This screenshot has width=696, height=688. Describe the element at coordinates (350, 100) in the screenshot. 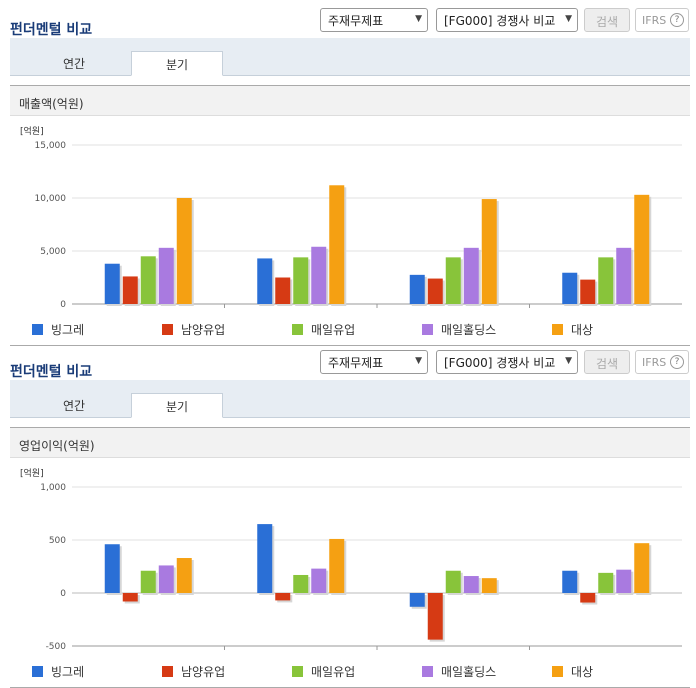

I see `metric-title: 매출액(억원)` at that location.